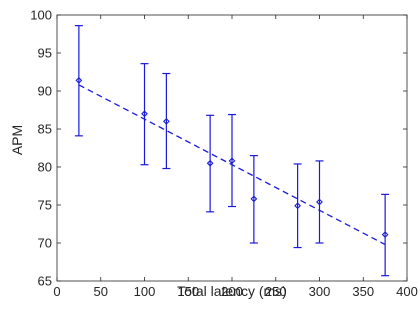 This screenshot has width=420, height=320. Describe the element at coordinates (320, 291) in the screenshot. I see `x-tick-label: 300` at that location.